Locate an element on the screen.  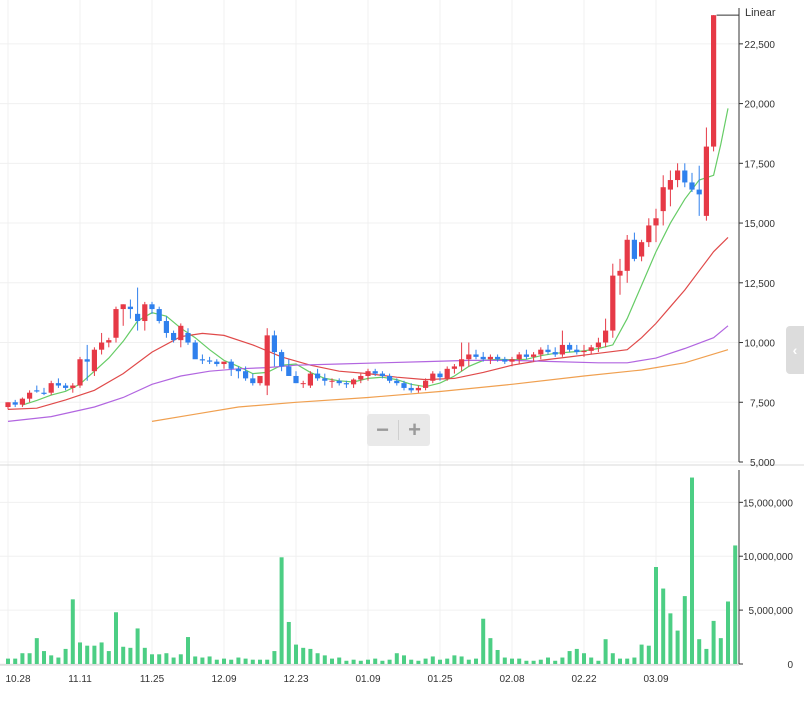
zoom-out-button: − is located at coordinates (382, 429).